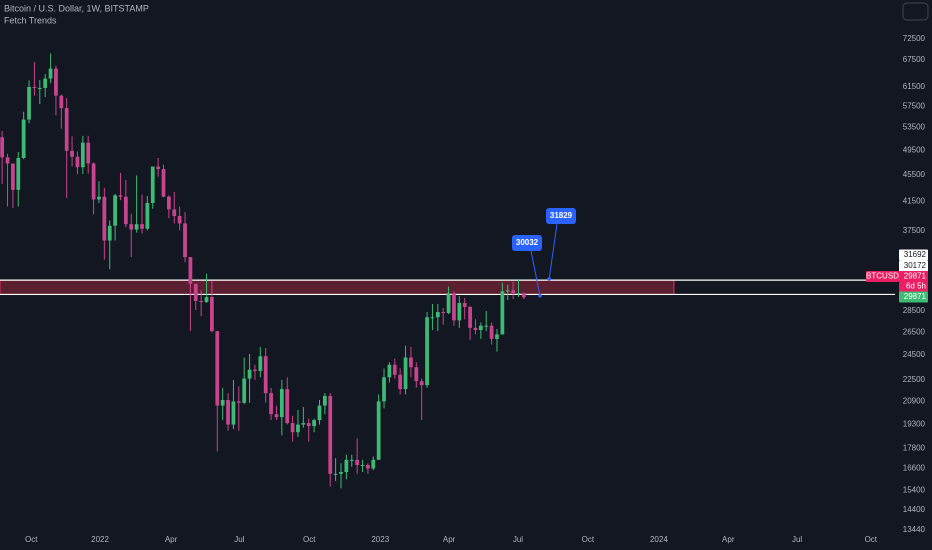 The image size is (932, 550). Describe the element at coordinates (914, 59) in the screenshot. I see `y-tick-label: 67500` at that location.